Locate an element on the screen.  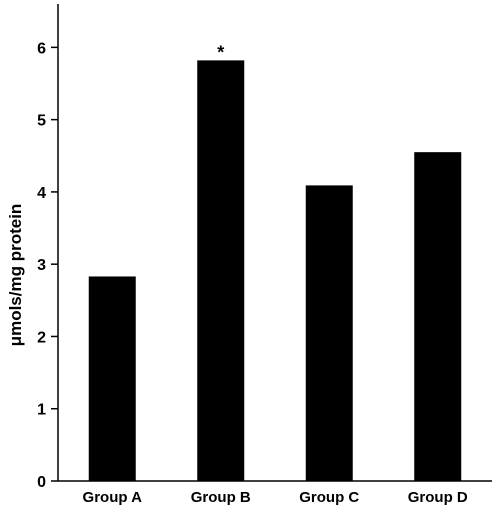
x-labels: Group A Group B Group C Group D is located at coordinates (275, 497).